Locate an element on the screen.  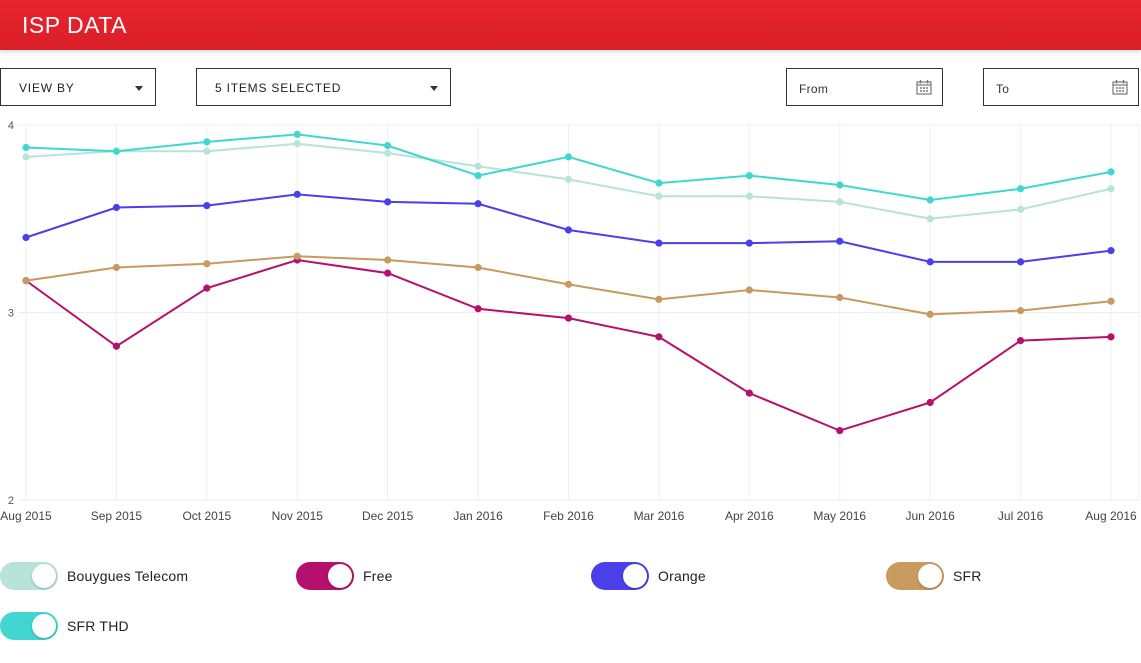
x-tick-label: Jul 2016 is located at coordinates (1021, 516).